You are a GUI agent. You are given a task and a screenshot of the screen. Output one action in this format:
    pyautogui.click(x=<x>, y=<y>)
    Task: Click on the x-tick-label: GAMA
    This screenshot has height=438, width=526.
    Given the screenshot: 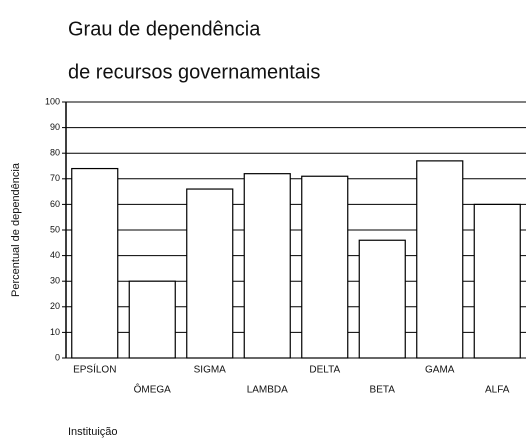 What is the action you would take?
    pyautogui.click(x=440, y=370)
    